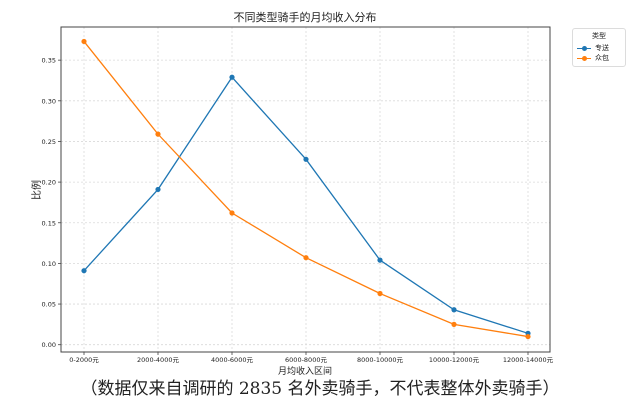 The width and height of the screenshot is (640, 408). Describe the element at coordinates (36, 190) in the screenshot. I see `y-axis-label: 比例` at that location.